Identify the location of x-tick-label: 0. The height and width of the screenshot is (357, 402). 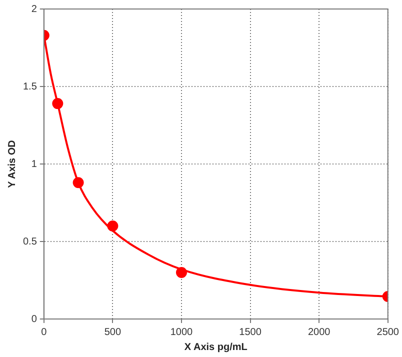
(44, 332).